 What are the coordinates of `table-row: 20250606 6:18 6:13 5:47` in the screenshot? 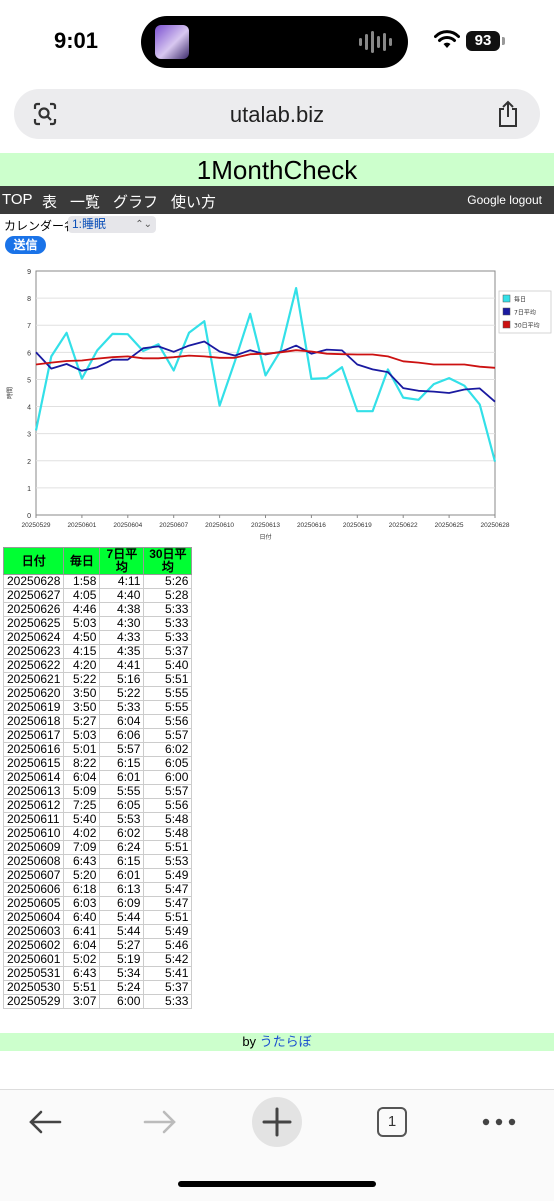 It's located at (97, 889).